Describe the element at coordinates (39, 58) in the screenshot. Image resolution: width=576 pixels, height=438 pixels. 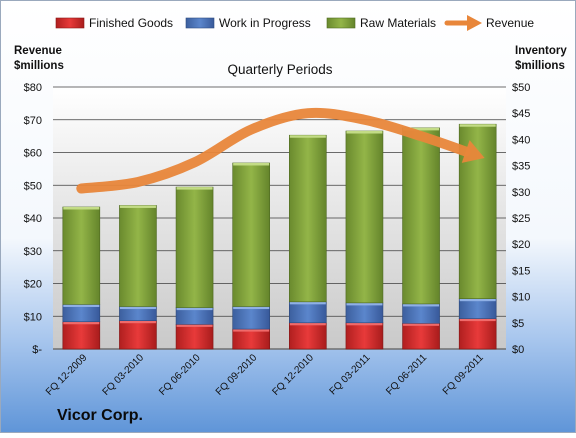
I see `left-axis-title: Revenue $millions` at that location.